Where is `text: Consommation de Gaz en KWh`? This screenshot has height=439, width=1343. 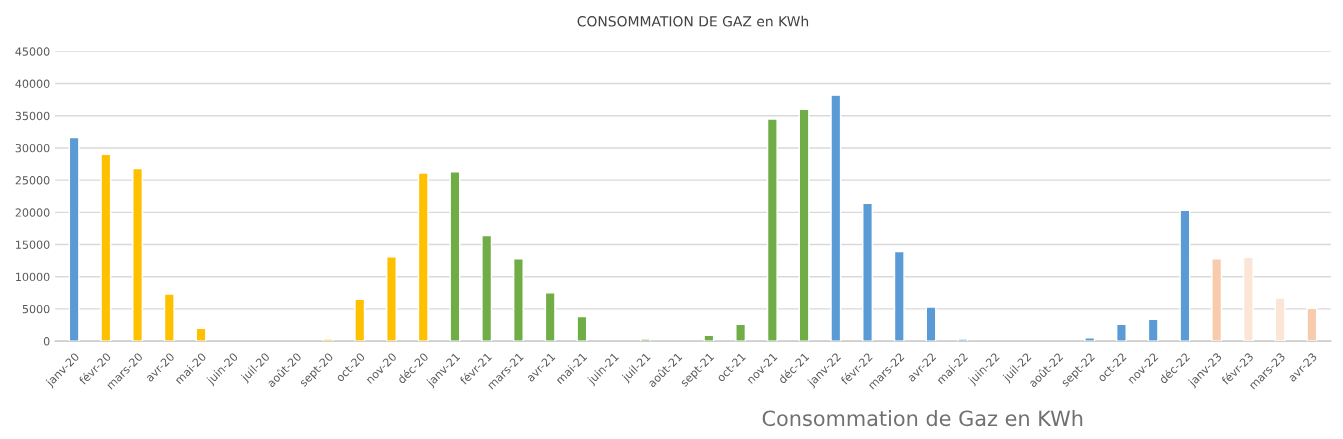 text: Consommation de Gaz en KWh is located at coordinates (922, 418).